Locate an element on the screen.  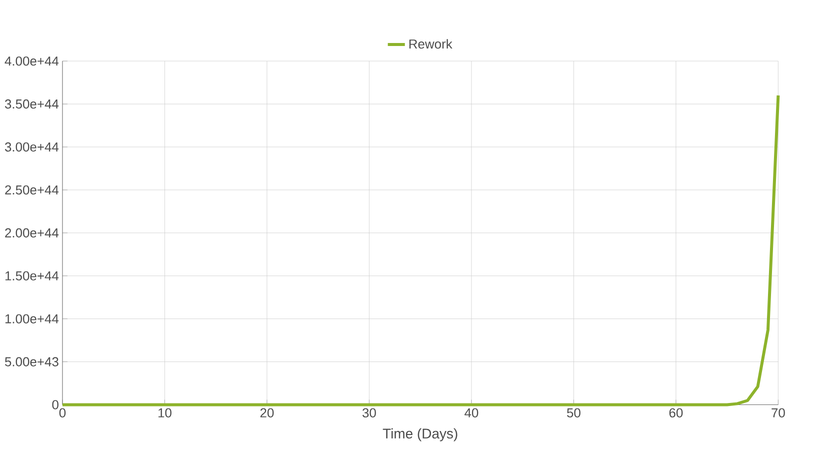
y-tick-label: 1.00e+44 is located at coordinates (32, 319).